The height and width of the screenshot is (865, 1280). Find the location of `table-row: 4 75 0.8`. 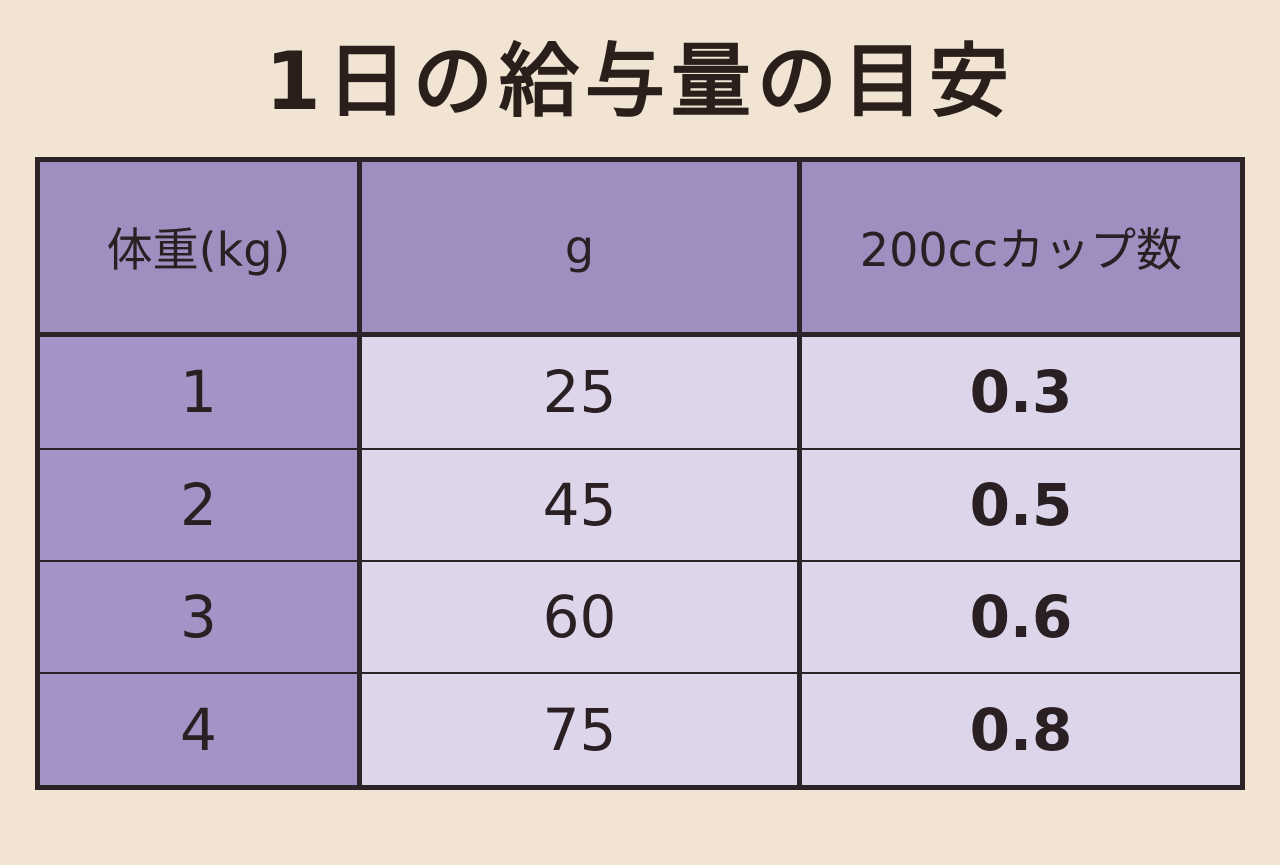

table-row: 4 75 0.8 is located at coordinates (640, 730).